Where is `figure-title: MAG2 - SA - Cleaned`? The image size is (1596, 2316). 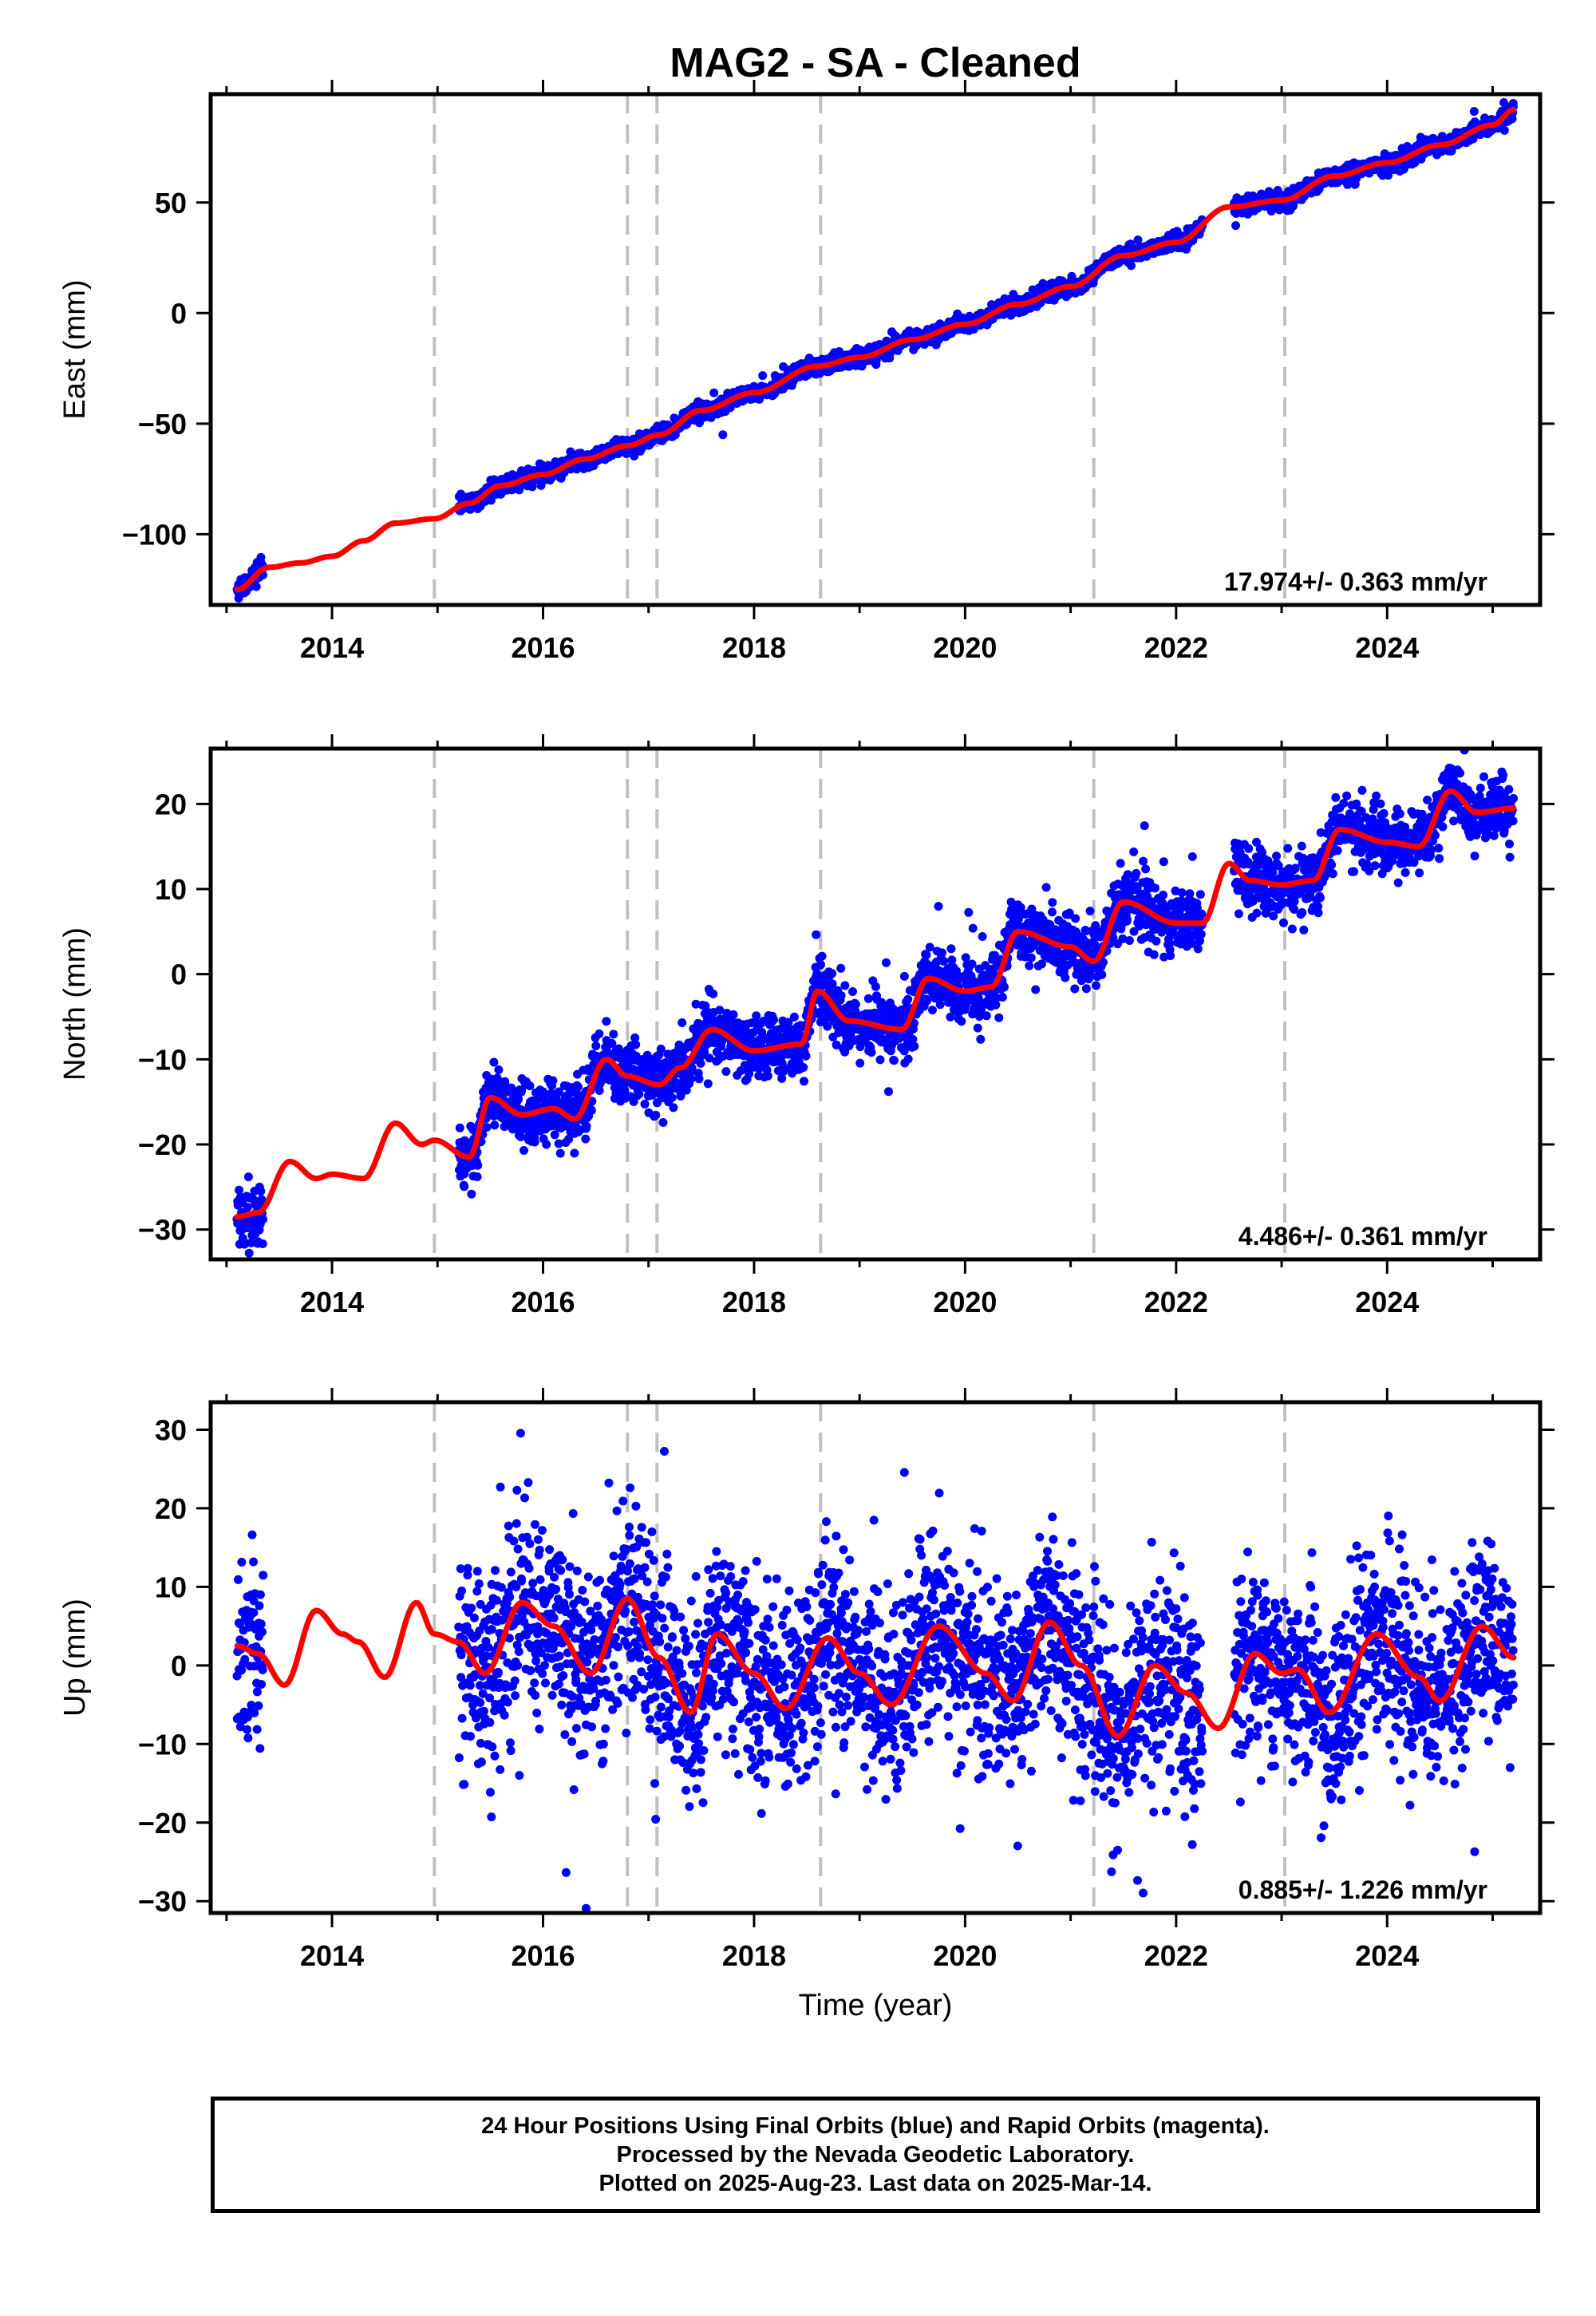
figure-title: MAG2 - SA - Cleaned is located at coordinates (875, 63).